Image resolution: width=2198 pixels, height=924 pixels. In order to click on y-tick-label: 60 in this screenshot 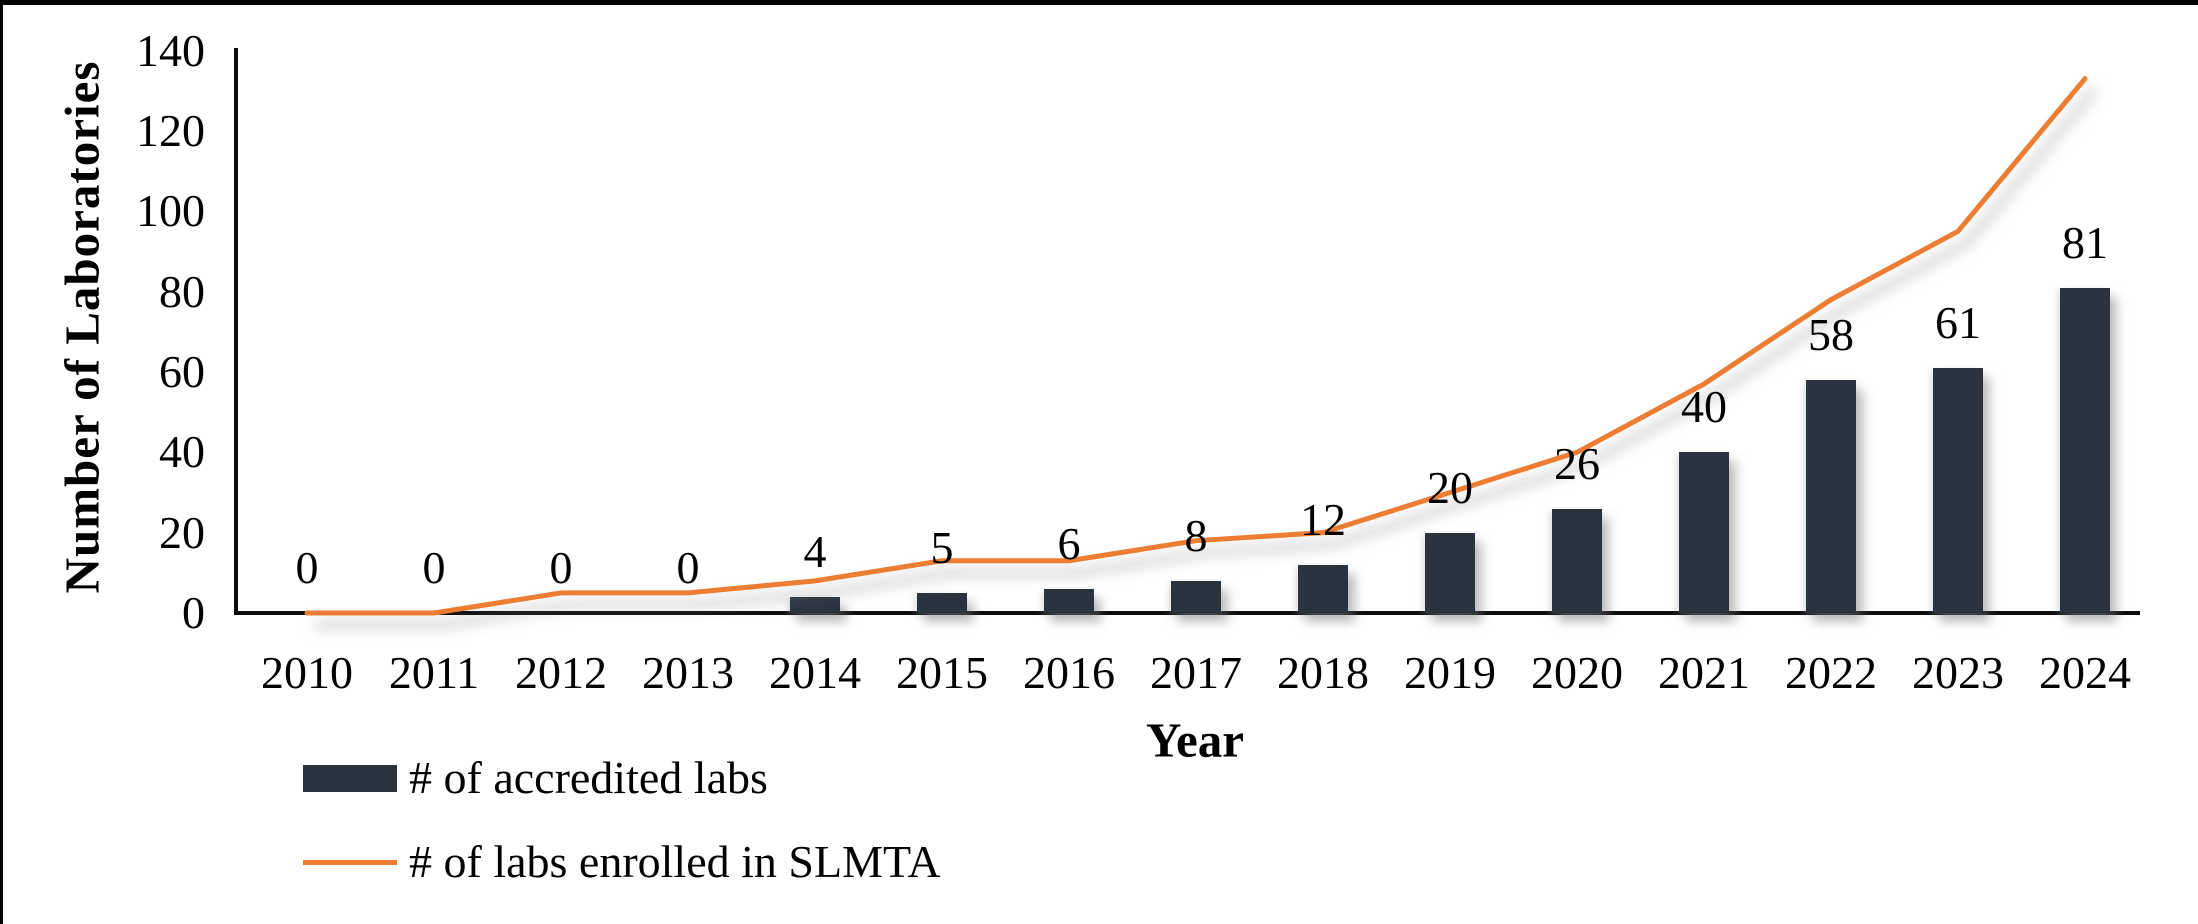, I will do `click(182, 371)`.